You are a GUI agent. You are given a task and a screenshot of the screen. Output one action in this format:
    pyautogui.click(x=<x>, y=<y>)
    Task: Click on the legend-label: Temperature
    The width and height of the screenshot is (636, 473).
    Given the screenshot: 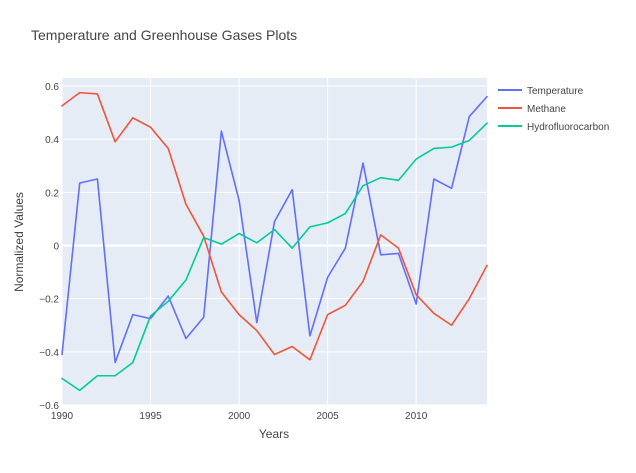 What is the action you would take?
    pyautogui.click(x=555, y=91)
    